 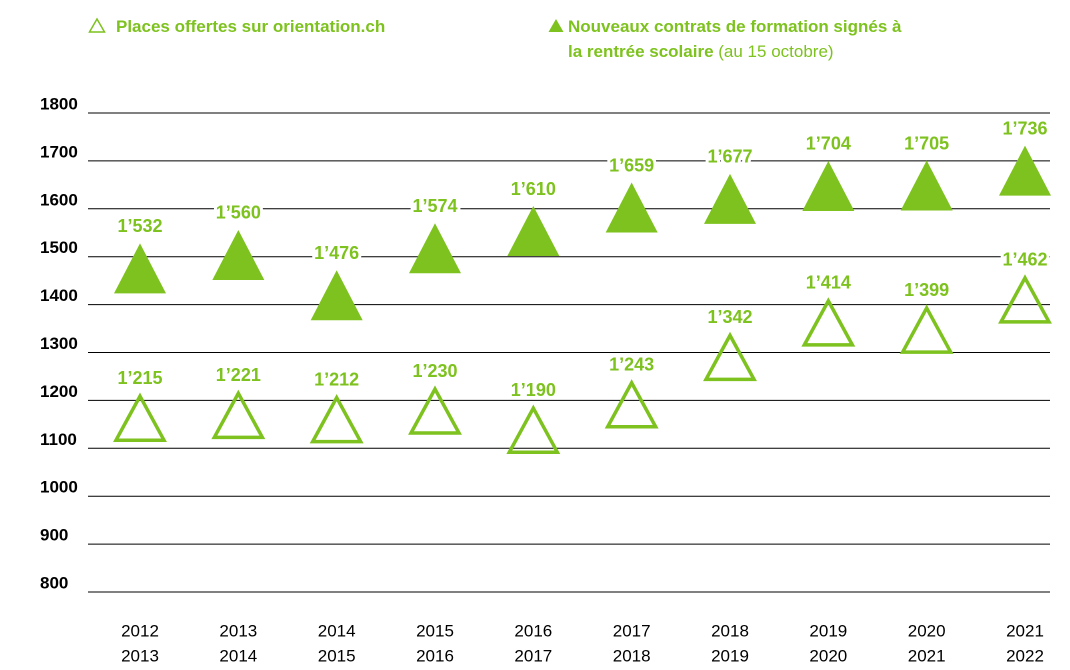 I want to click on legend-entry: Places offertes sur orientation.ch, so click(x=251, y=26).